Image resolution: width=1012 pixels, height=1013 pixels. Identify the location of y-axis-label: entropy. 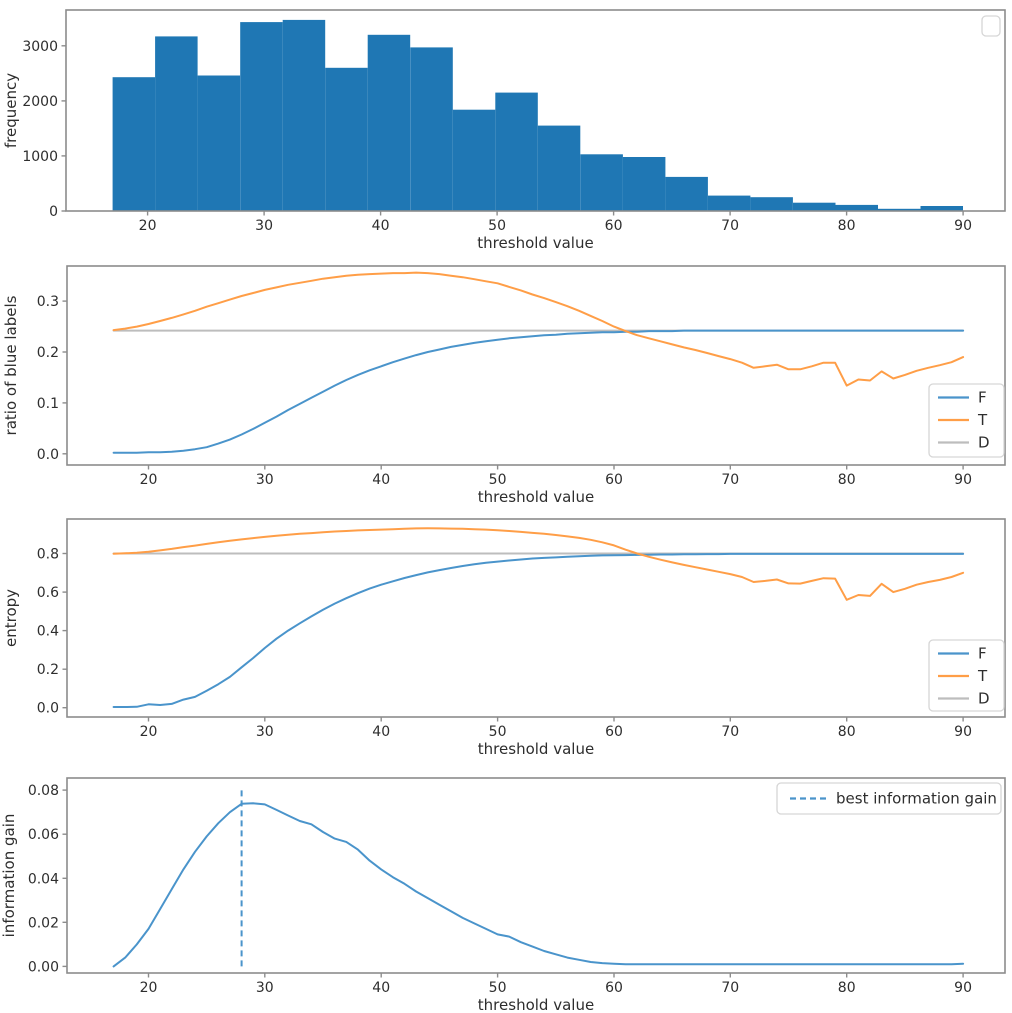
(11, 618).